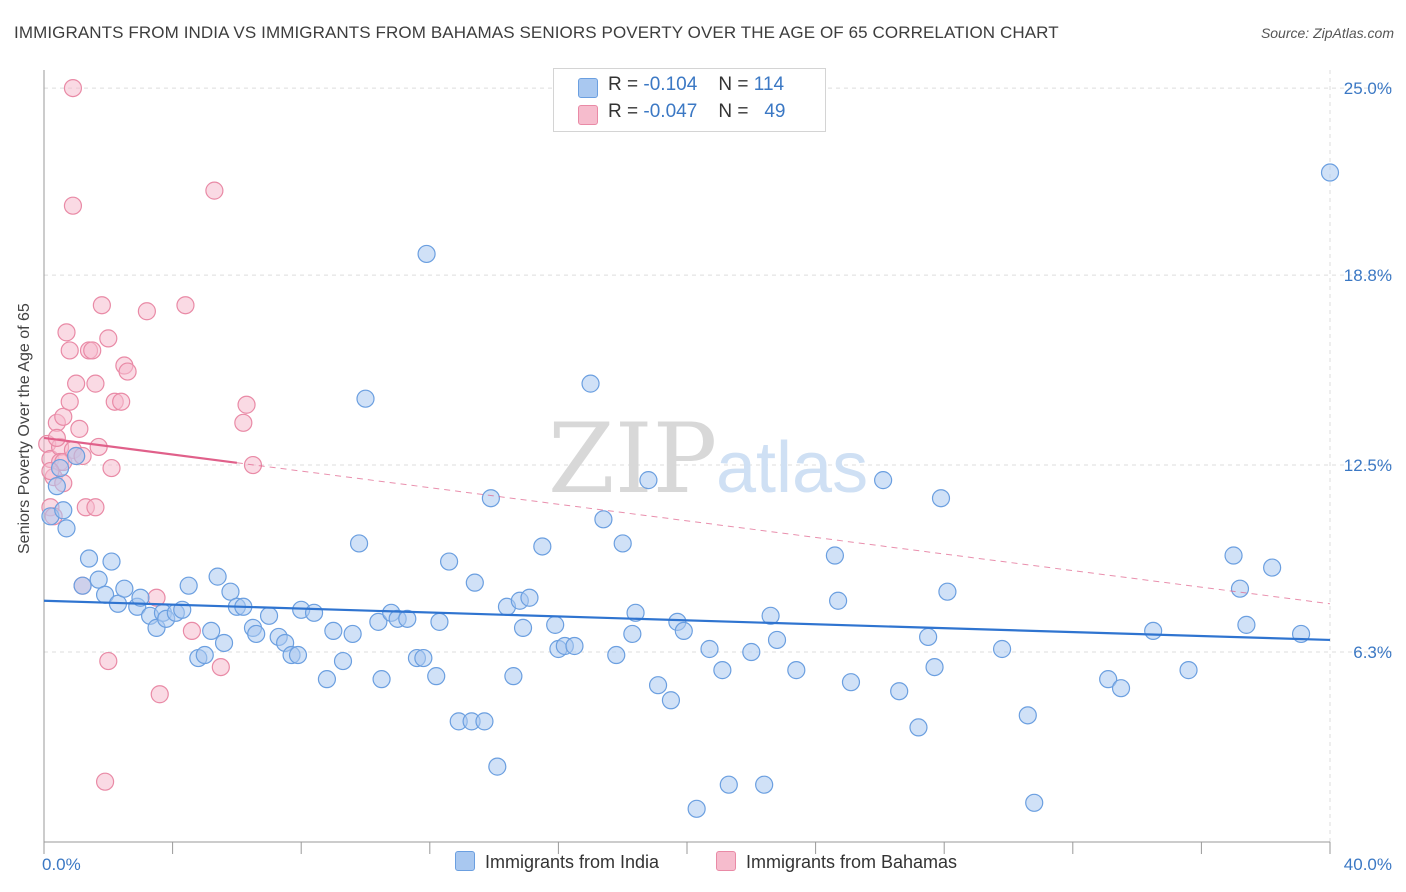  What do you see at coordinates (1368, 88) in the screenshot?
I see `y-tick-label: 25.0%` at bounding box center [1368, 88].